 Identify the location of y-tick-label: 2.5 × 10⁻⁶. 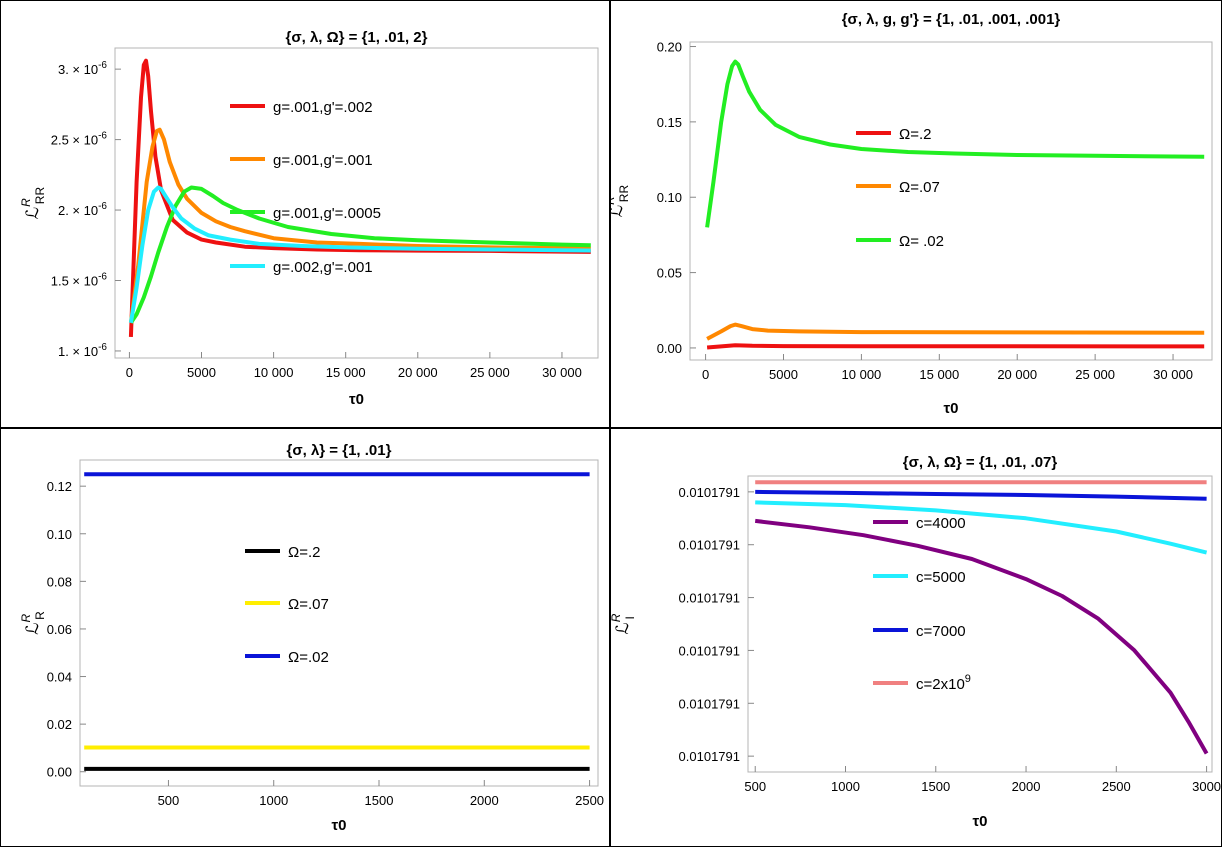
(79, 139).